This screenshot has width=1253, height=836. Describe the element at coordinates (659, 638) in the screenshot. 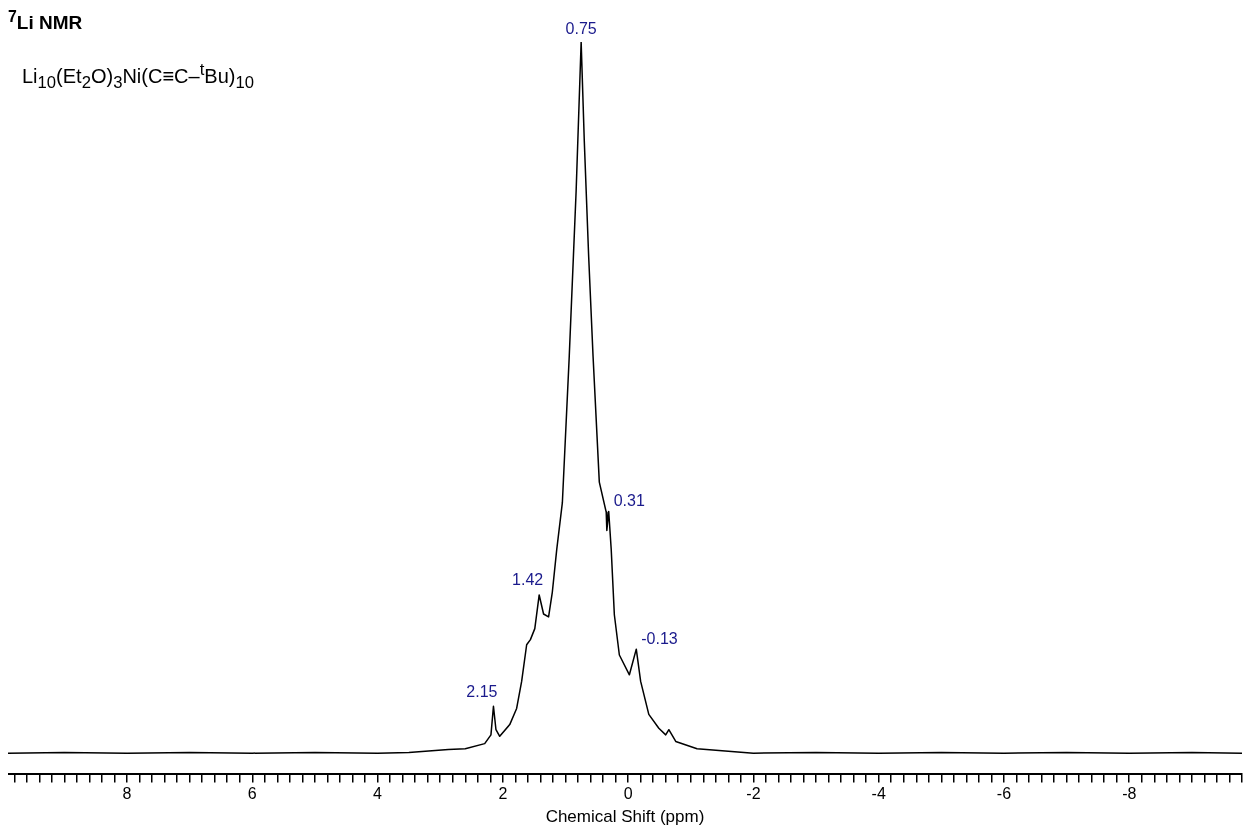

I see `annotation: -0.13` at that location.